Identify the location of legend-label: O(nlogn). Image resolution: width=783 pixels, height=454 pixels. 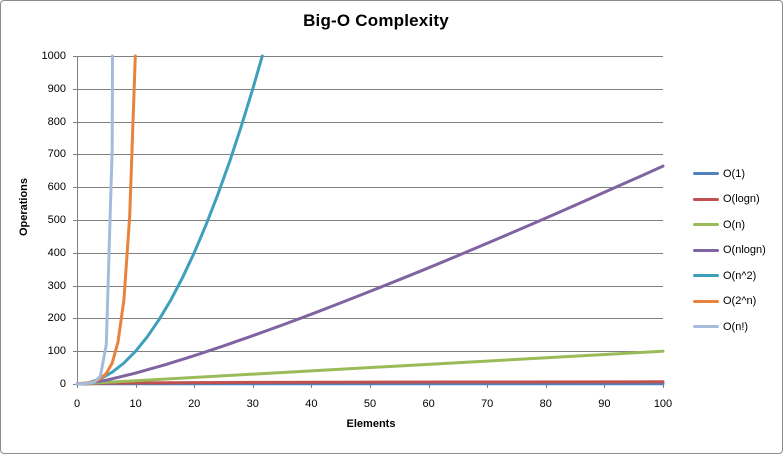
(744, 250).